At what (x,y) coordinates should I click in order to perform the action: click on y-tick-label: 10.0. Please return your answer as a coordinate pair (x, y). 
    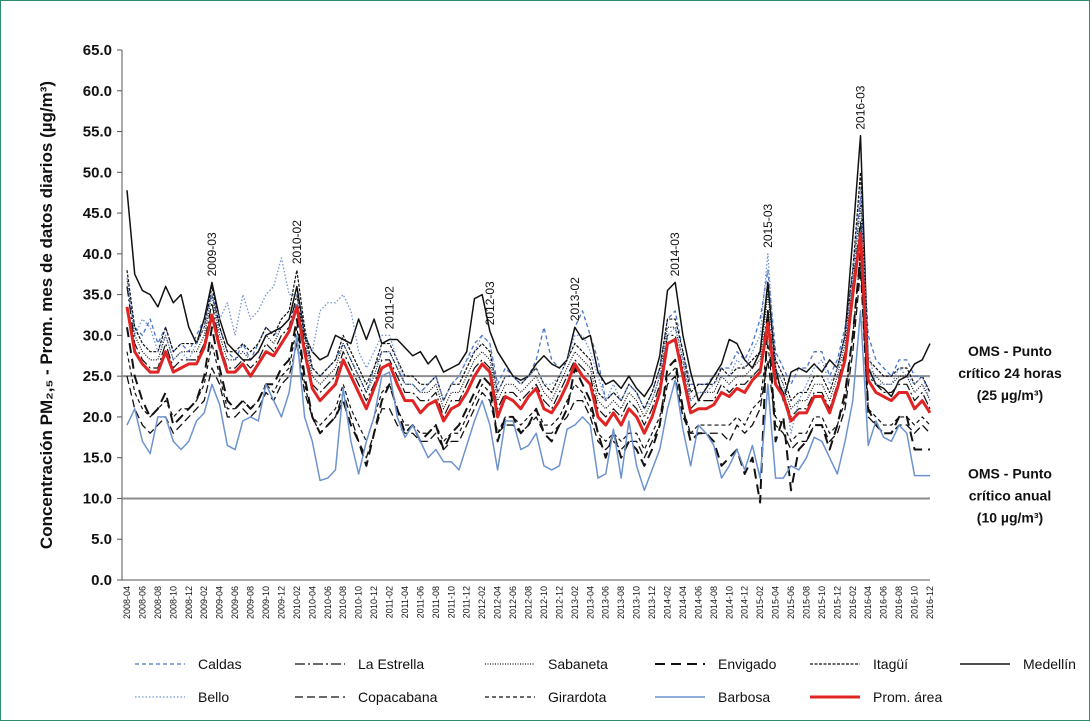
    Looking at the image, I should click on (97, 498).